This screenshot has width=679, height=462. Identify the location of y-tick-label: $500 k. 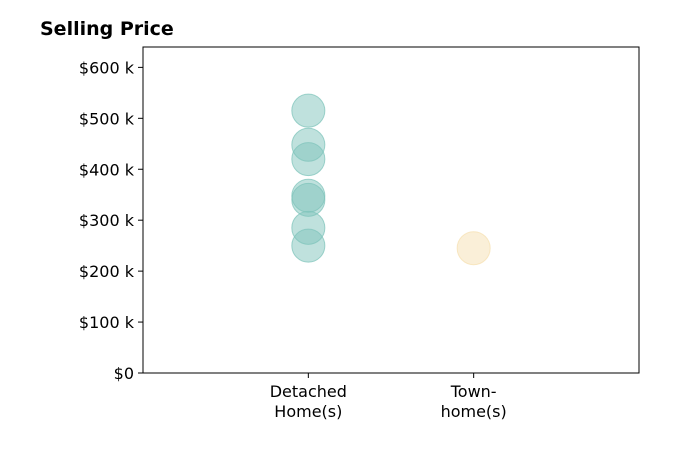
(107, 118).